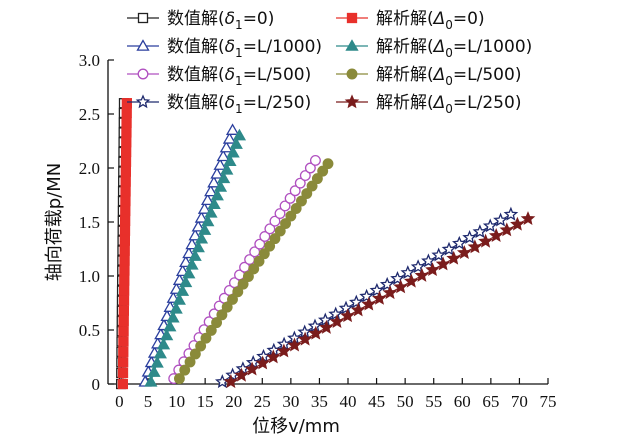  I want to click on legend-text-part: 数值解(, so click(196, 75).